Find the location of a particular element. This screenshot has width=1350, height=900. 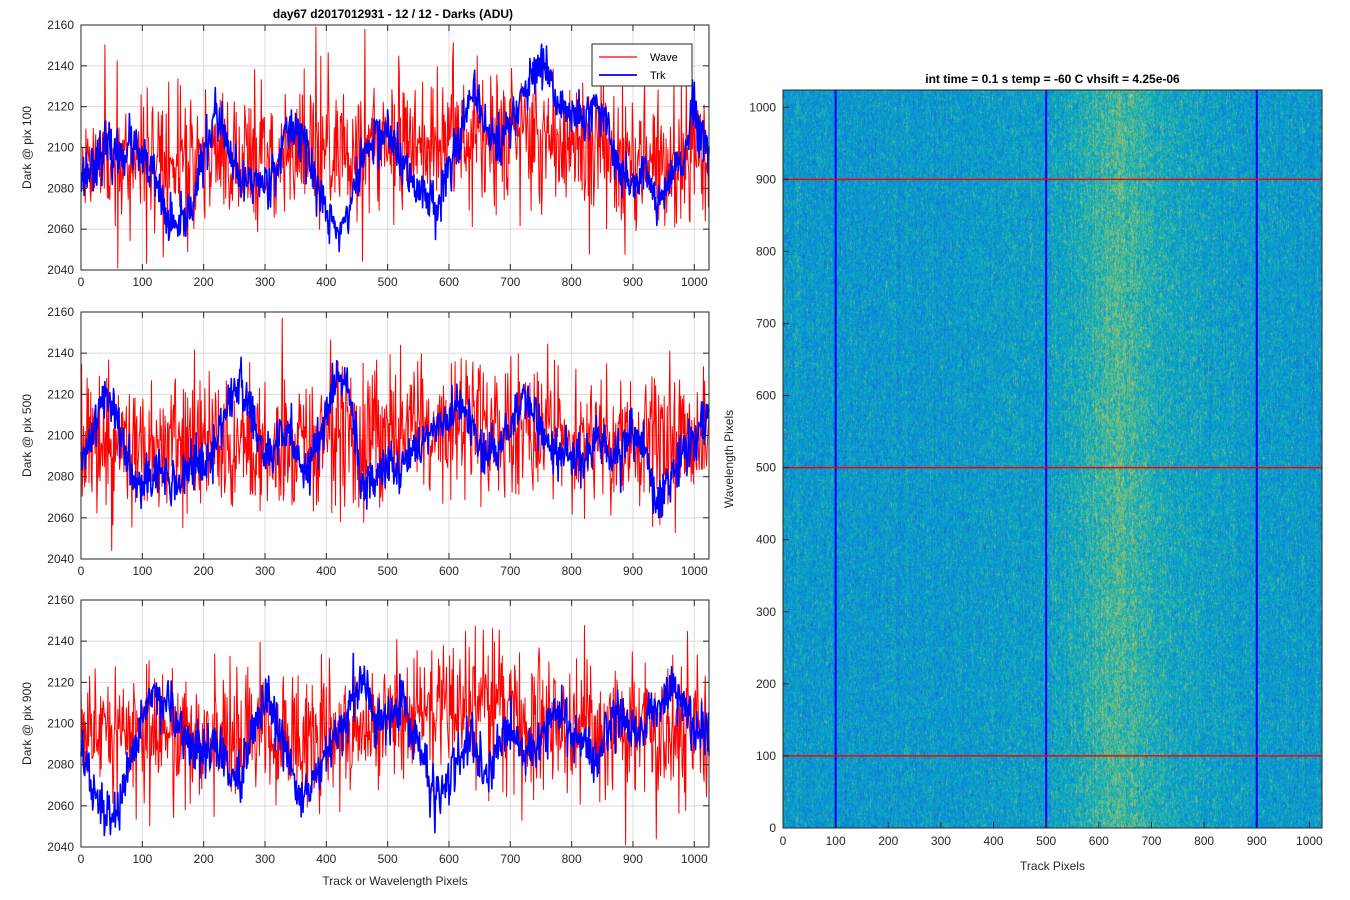

x-axis-label: Track or Wavelength Pixels is located at coordinates (394, 881).